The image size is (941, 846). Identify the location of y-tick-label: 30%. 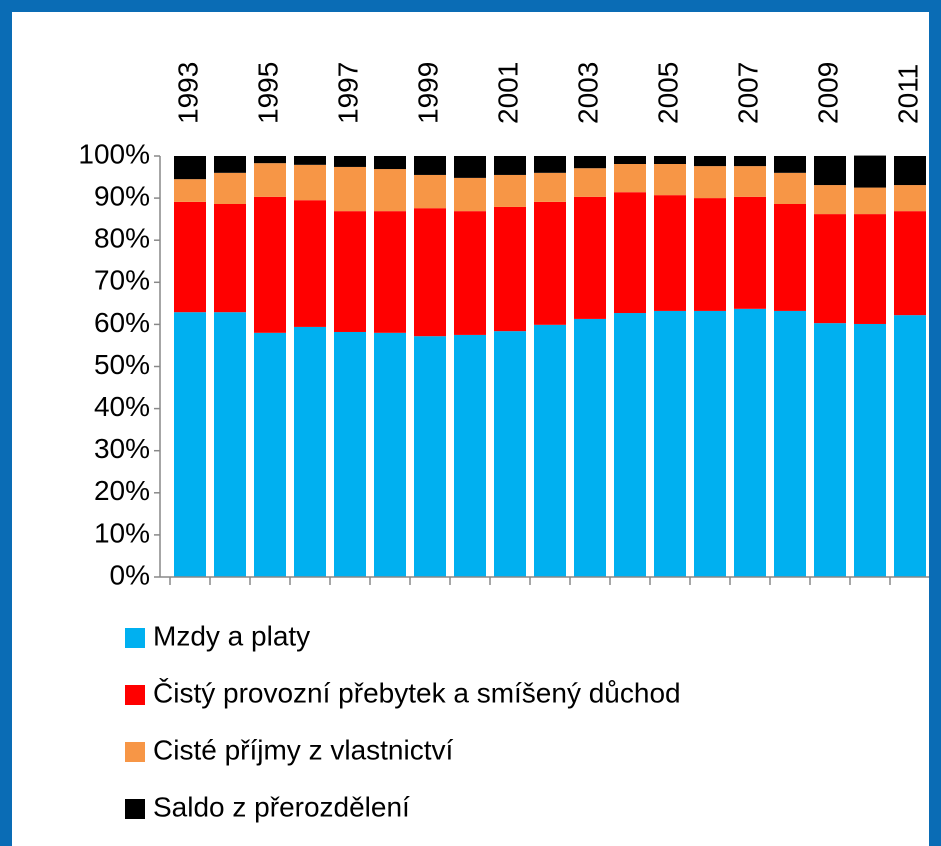
(122, 448).